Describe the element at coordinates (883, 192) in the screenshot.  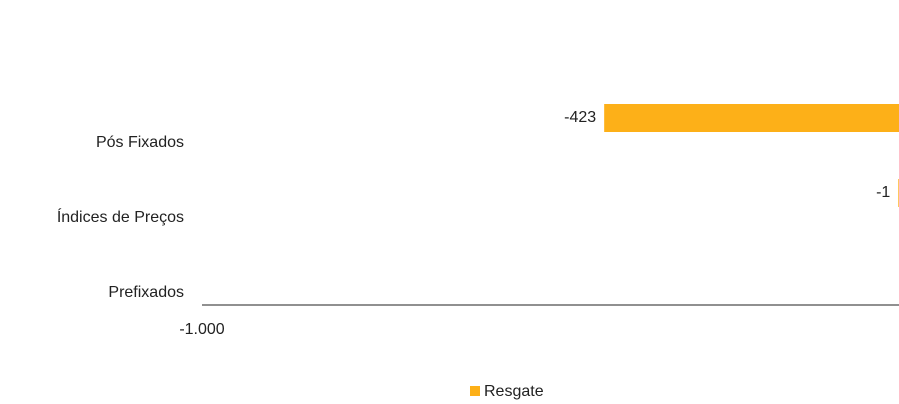
I see `data-label: -1` at that location.